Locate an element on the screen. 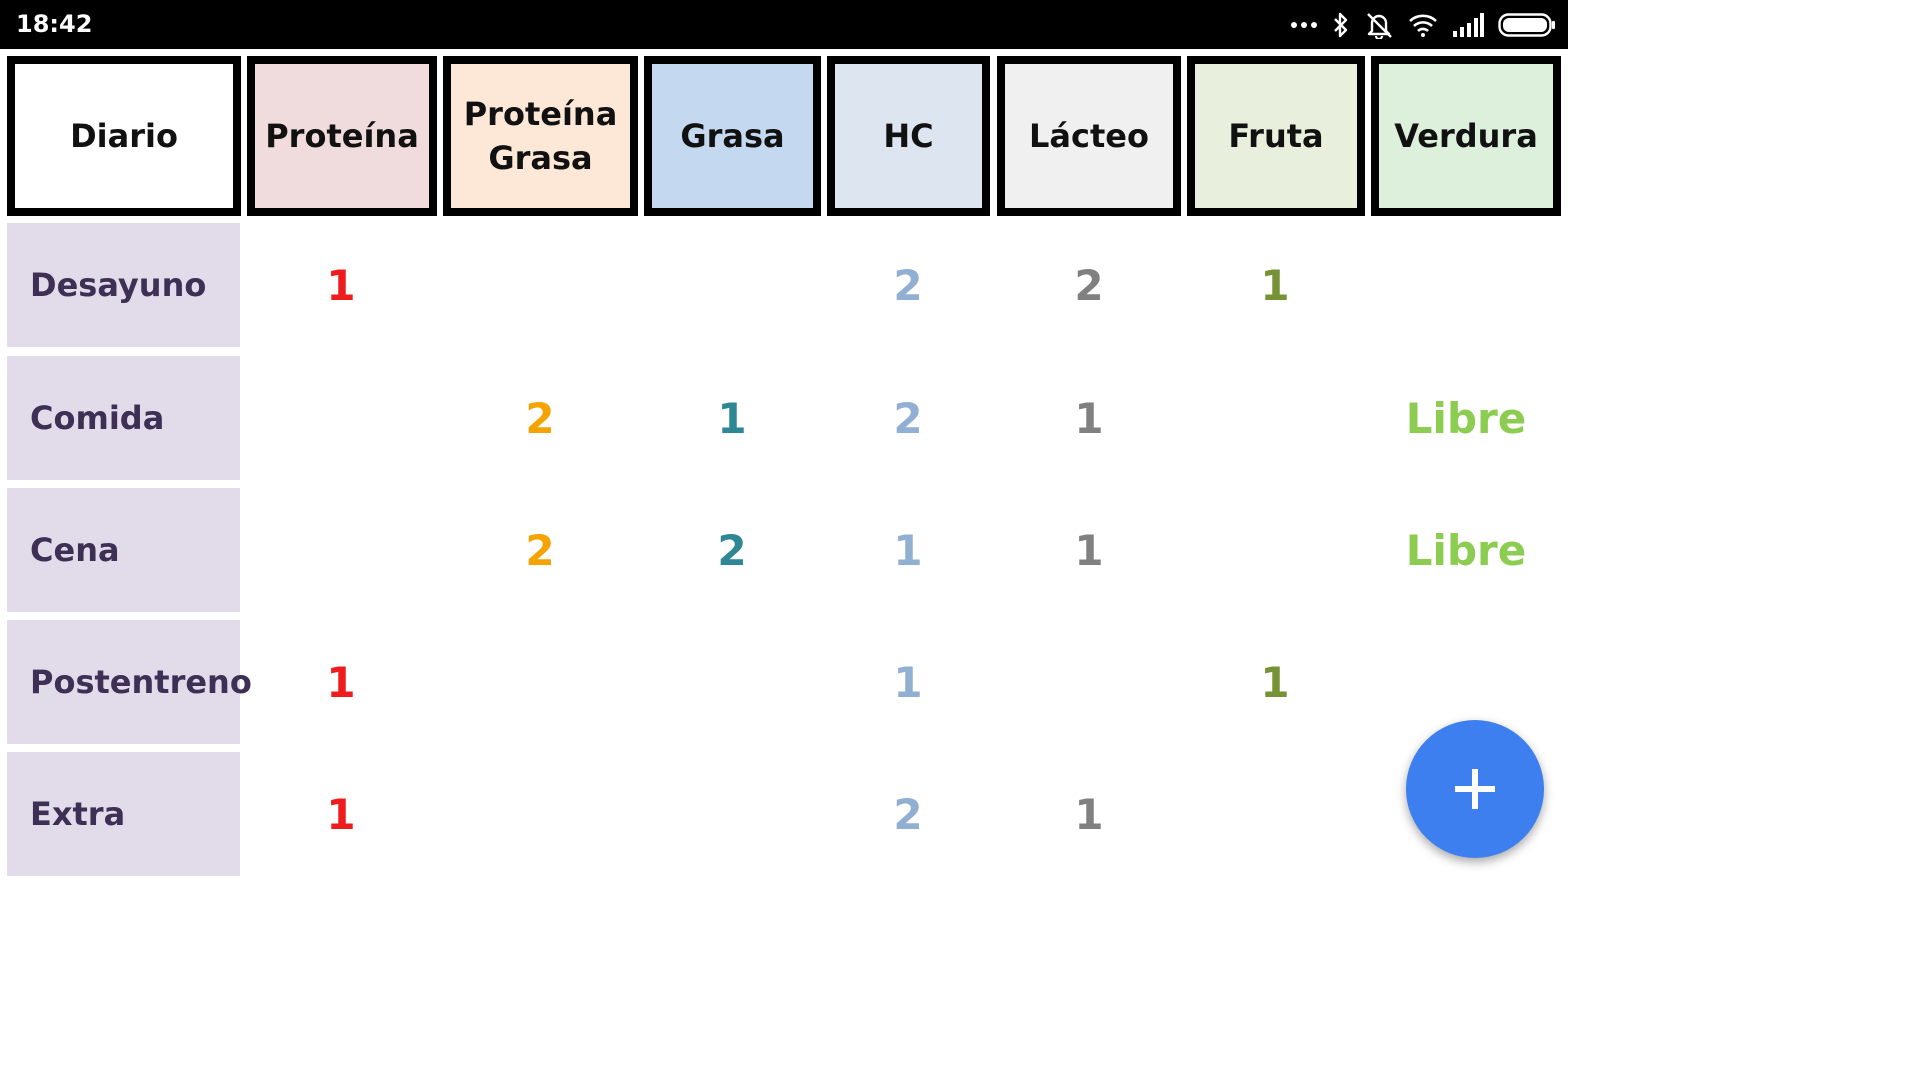 The image size is (1920, 1080). add-button is located at coordinates (1475, 789).